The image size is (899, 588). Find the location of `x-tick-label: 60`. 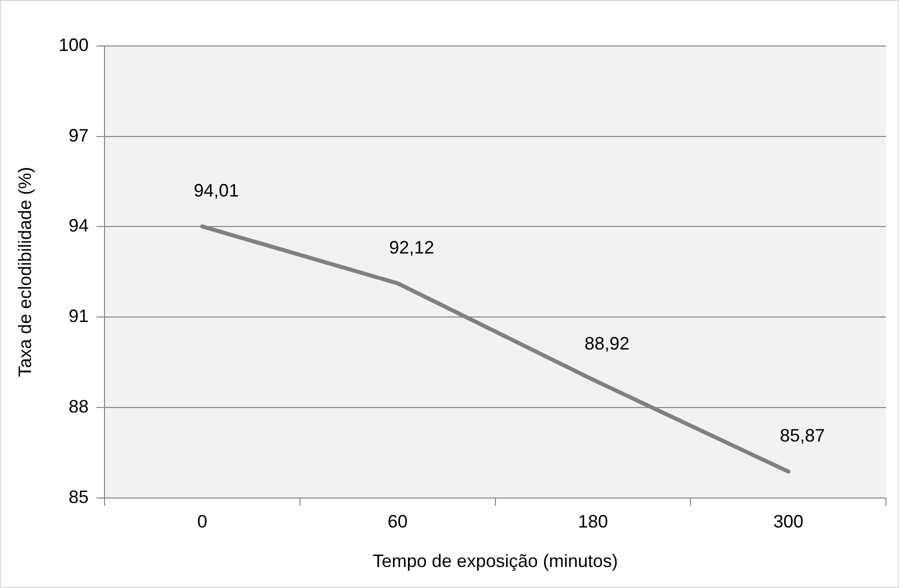

x-tick-label: 60 is located at coordinates (398, 522).